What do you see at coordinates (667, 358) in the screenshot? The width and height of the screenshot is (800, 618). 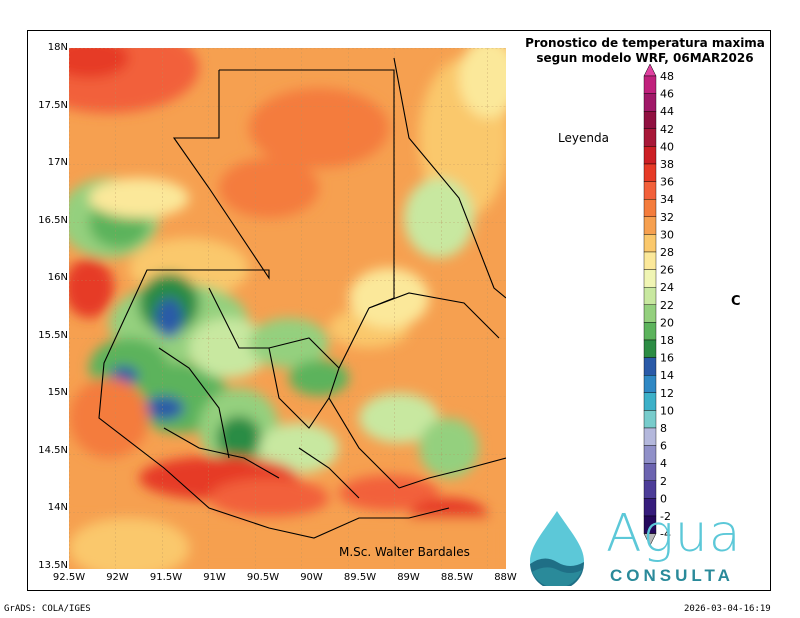 I see `colorbar-tick-label: 16` at bounding box center [667, 358].